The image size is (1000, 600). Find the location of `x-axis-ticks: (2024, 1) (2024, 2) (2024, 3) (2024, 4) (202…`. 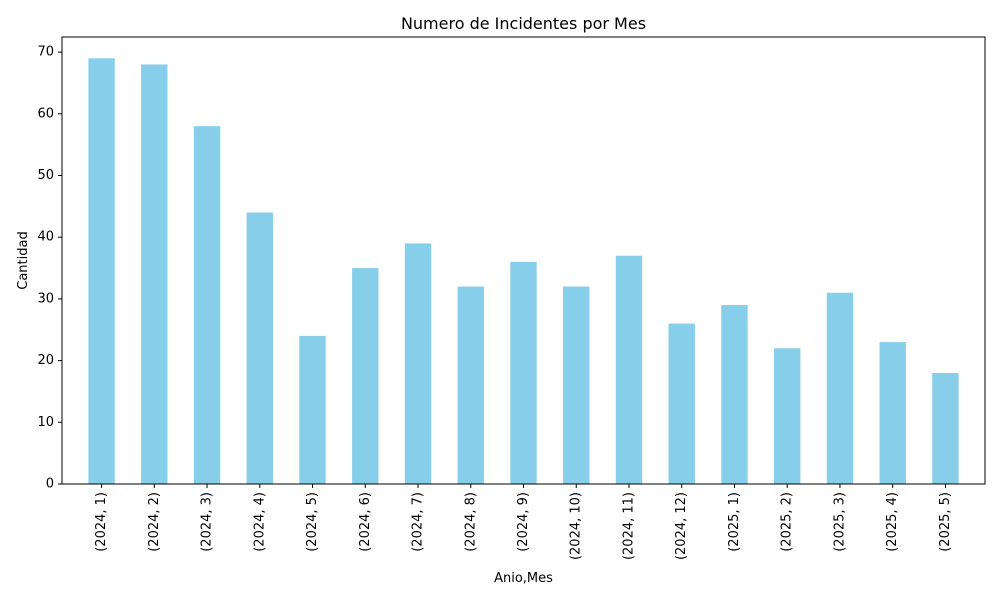

x-axis-ticks: (2024, 1) (2024, 2) (2024, 3) (2024, 4) (202… is located at coordinates (523, 522).